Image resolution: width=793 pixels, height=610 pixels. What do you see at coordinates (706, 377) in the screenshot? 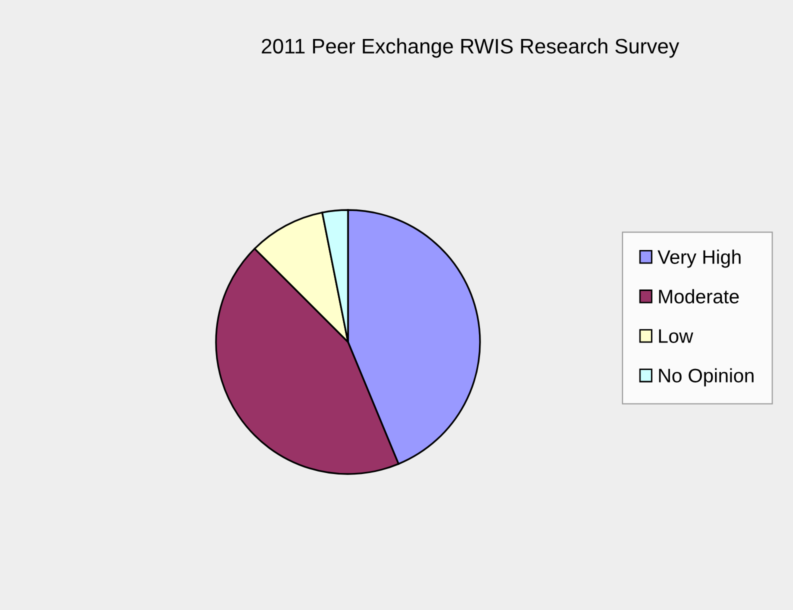
I see `legend-label: No Opinion` at bounding box center [706, 377].